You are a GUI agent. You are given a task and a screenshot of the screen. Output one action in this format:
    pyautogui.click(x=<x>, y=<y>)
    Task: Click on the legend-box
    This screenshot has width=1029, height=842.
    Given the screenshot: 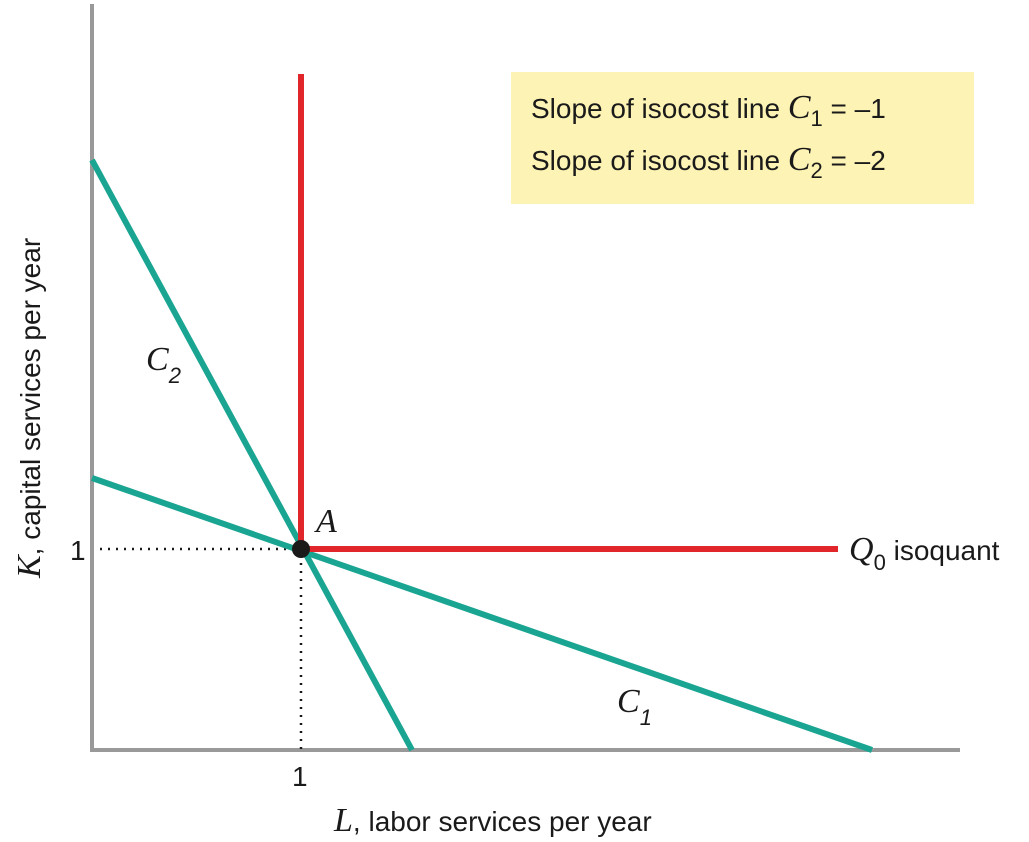 What is the action you would take?
    pyautogui.click(x=742, y=138)
    